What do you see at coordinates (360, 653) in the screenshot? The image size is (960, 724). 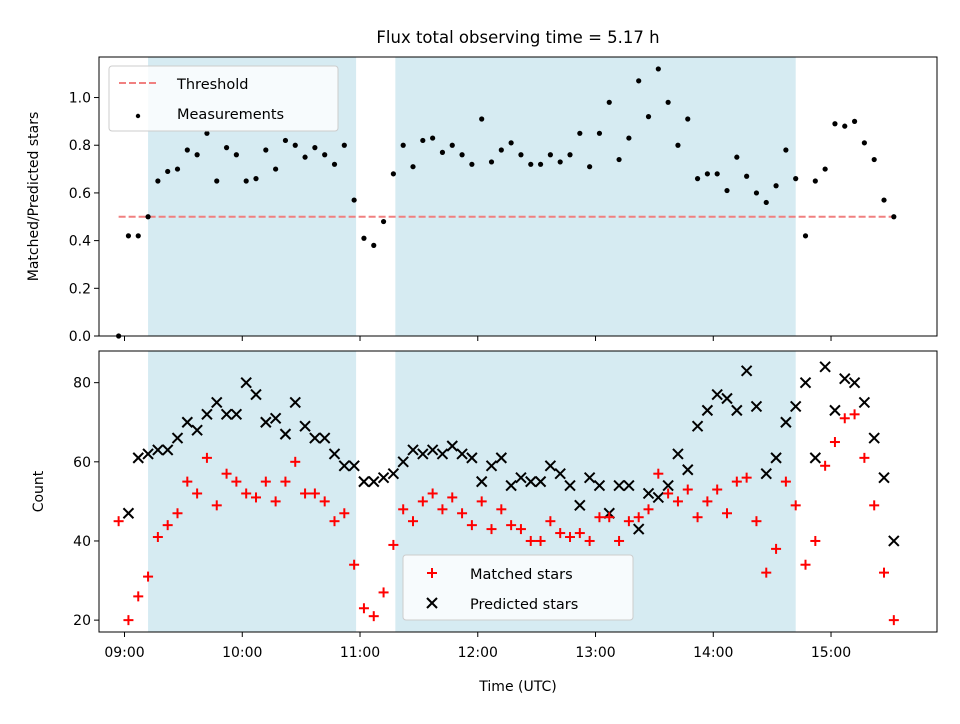 I see `x-tick-label: 11:00` at bounding box center [360, 653].